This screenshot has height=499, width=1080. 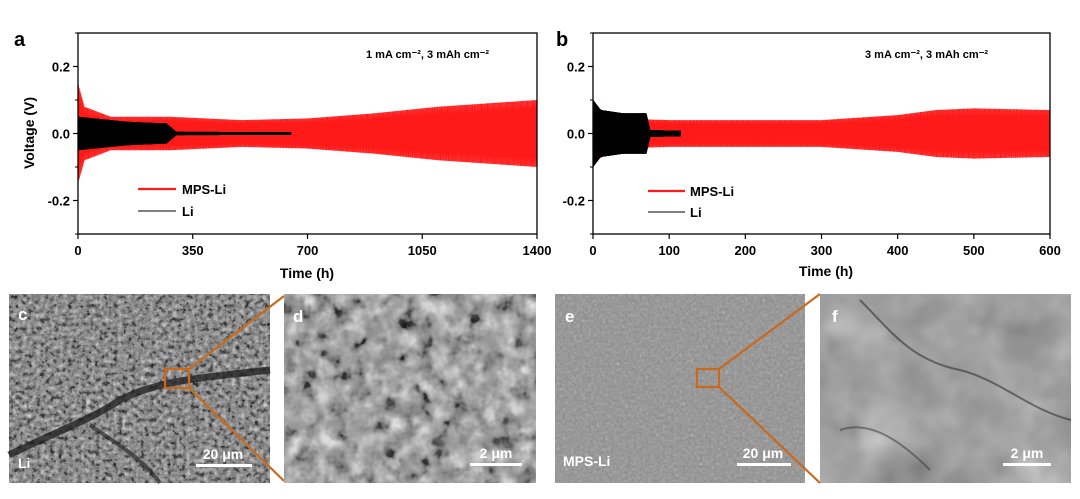 I want to click on legend-b: MPS-Li Li, so click(x=691, y=202).